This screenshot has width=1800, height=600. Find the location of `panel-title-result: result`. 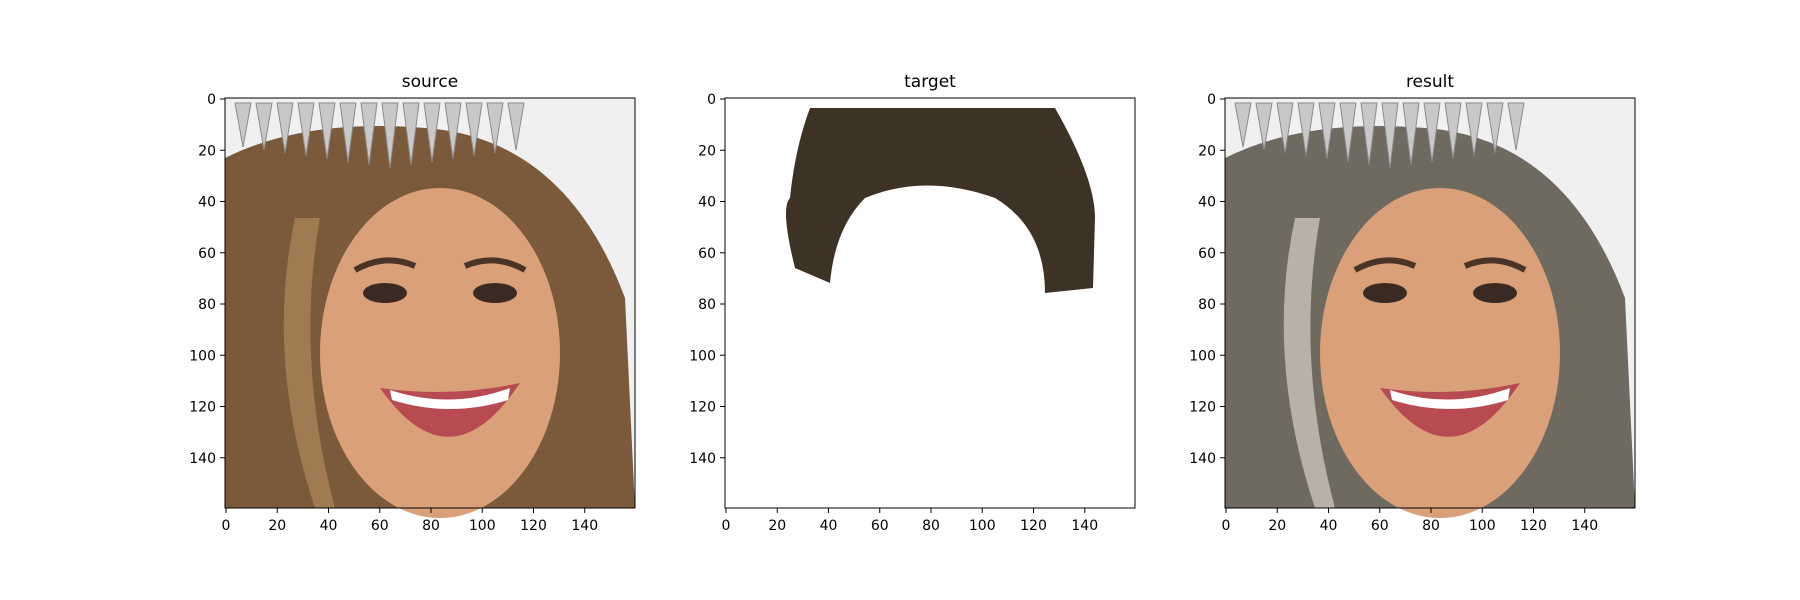

panel-title-result: result is located at coordinates (1430, 82).